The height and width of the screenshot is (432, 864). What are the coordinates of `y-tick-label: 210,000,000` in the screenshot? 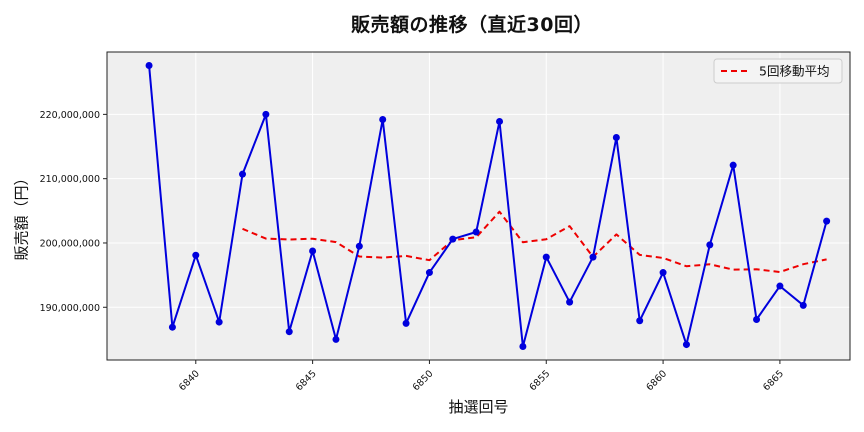 It's located at (70, 179).